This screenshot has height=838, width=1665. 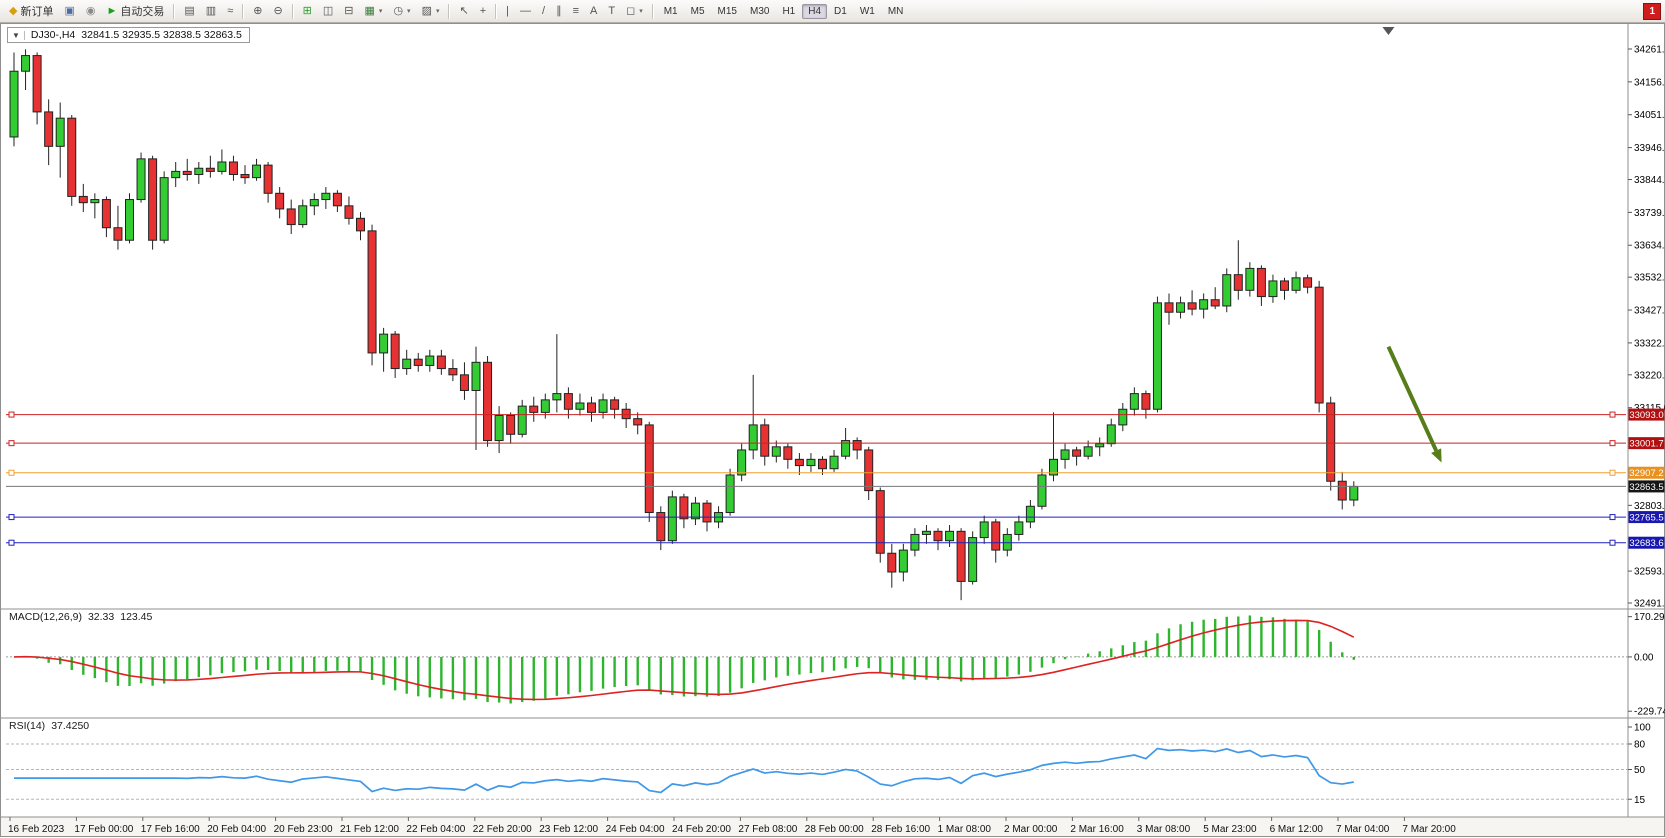 What do you see at coordinates (835, 486) in the screenshot?
I see `current-price-line: 32863.5` at bounding box center [835, 486].